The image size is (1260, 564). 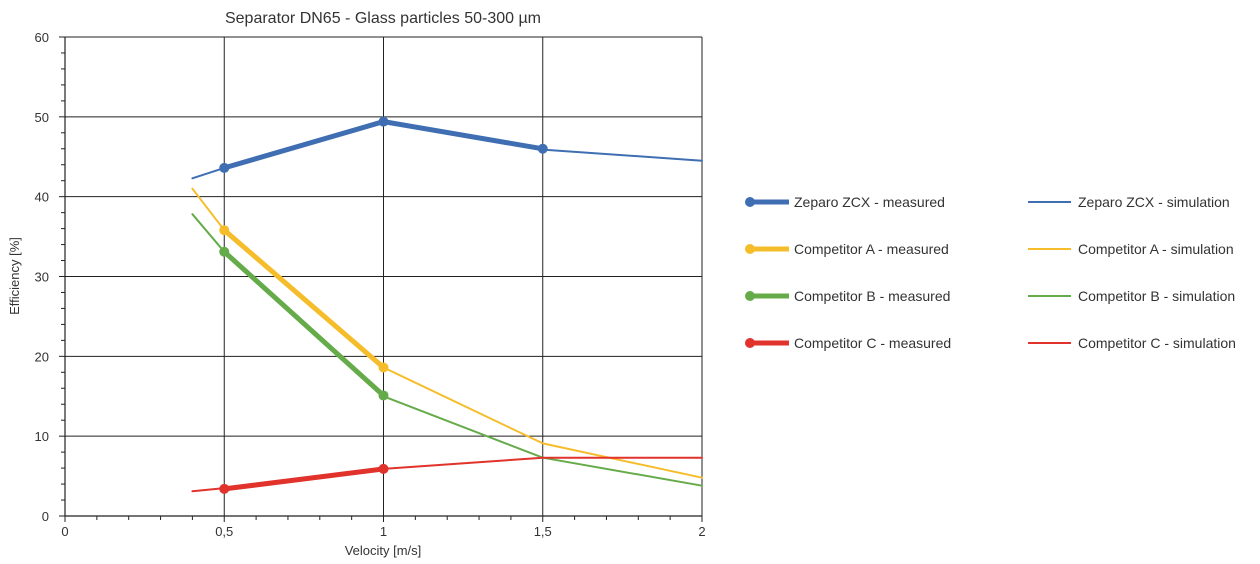 I want to click on legend-item-competitor-a-measured: Competitor A - measured, so click(x=847, y=249).